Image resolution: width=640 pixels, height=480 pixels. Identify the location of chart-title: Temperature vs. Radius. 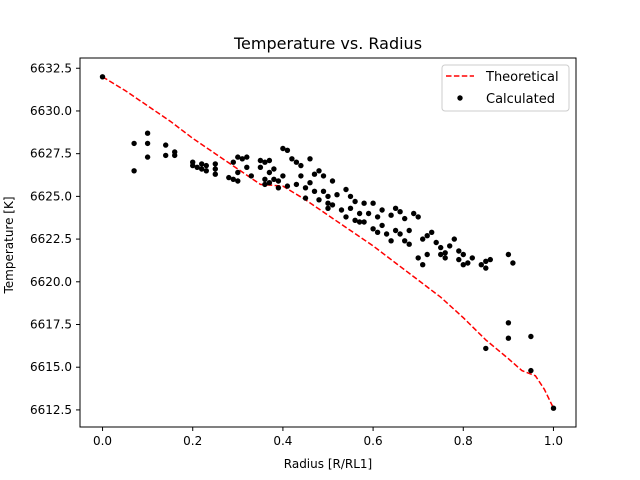
(327, 43).